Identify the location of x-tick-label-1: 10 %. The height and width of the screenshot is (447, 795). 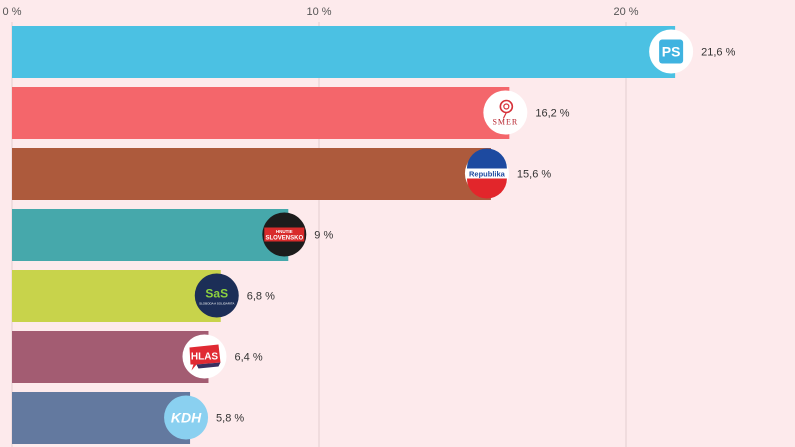
(318, 12).